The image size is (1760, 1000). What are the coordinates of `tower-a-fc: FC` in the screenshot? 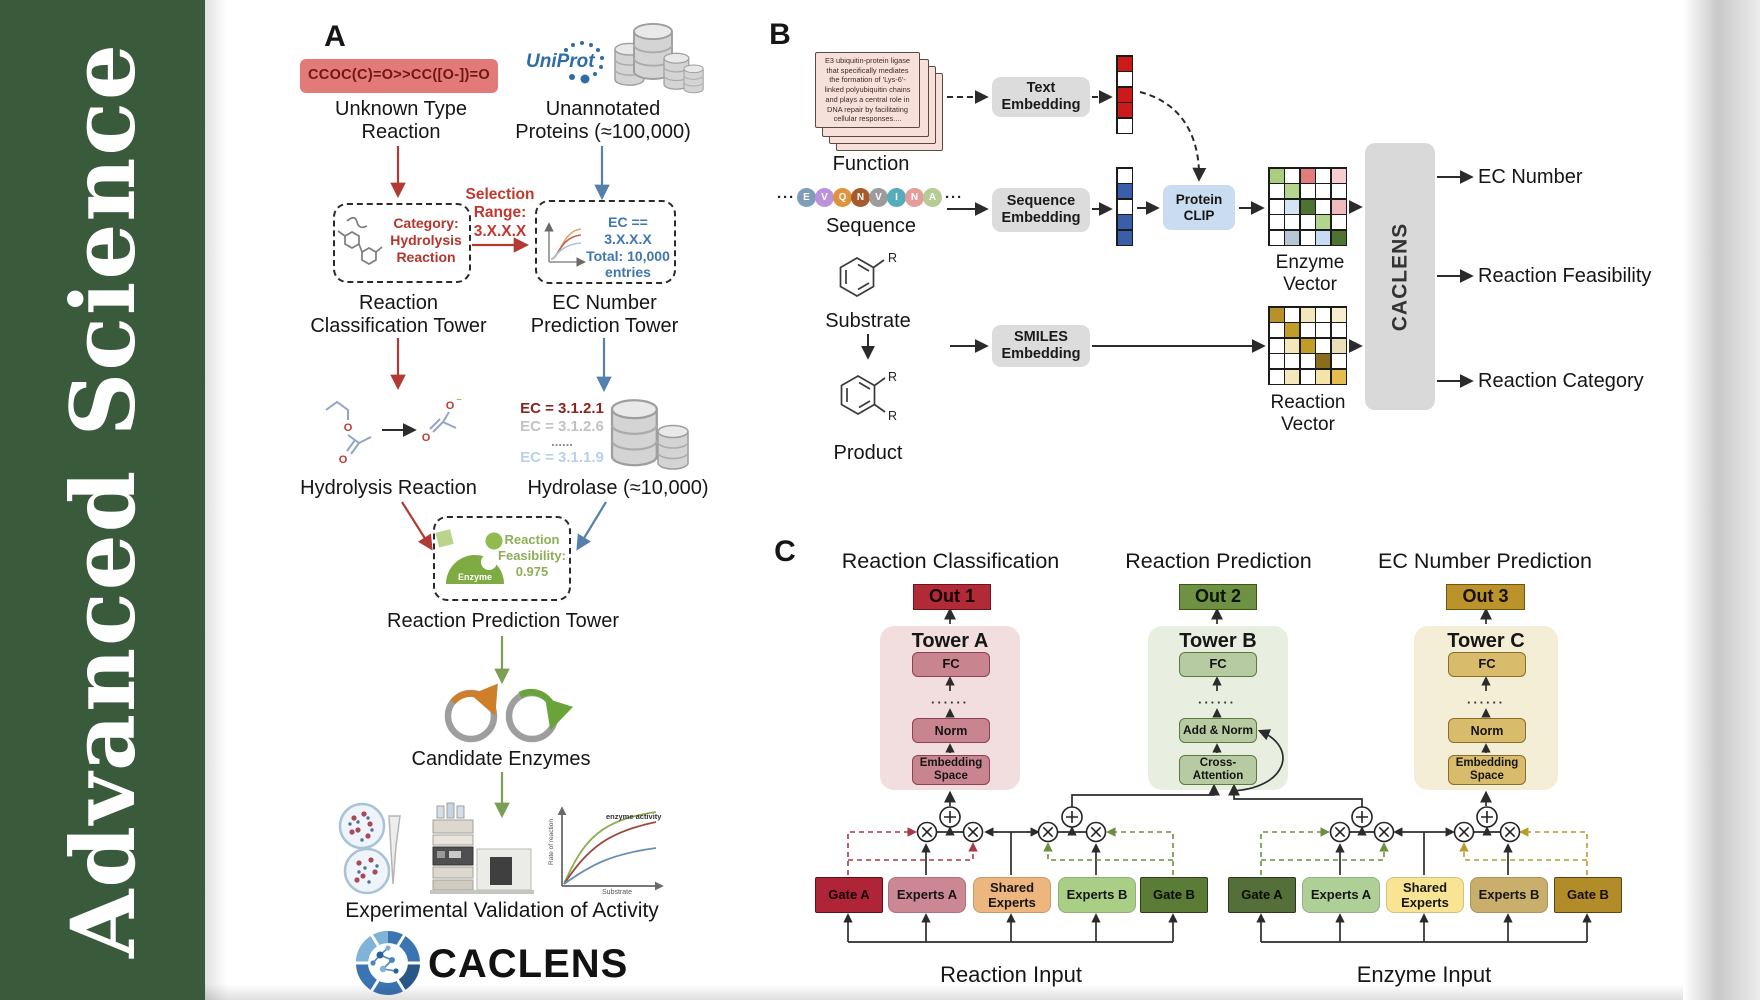 It's located at (951, 664).